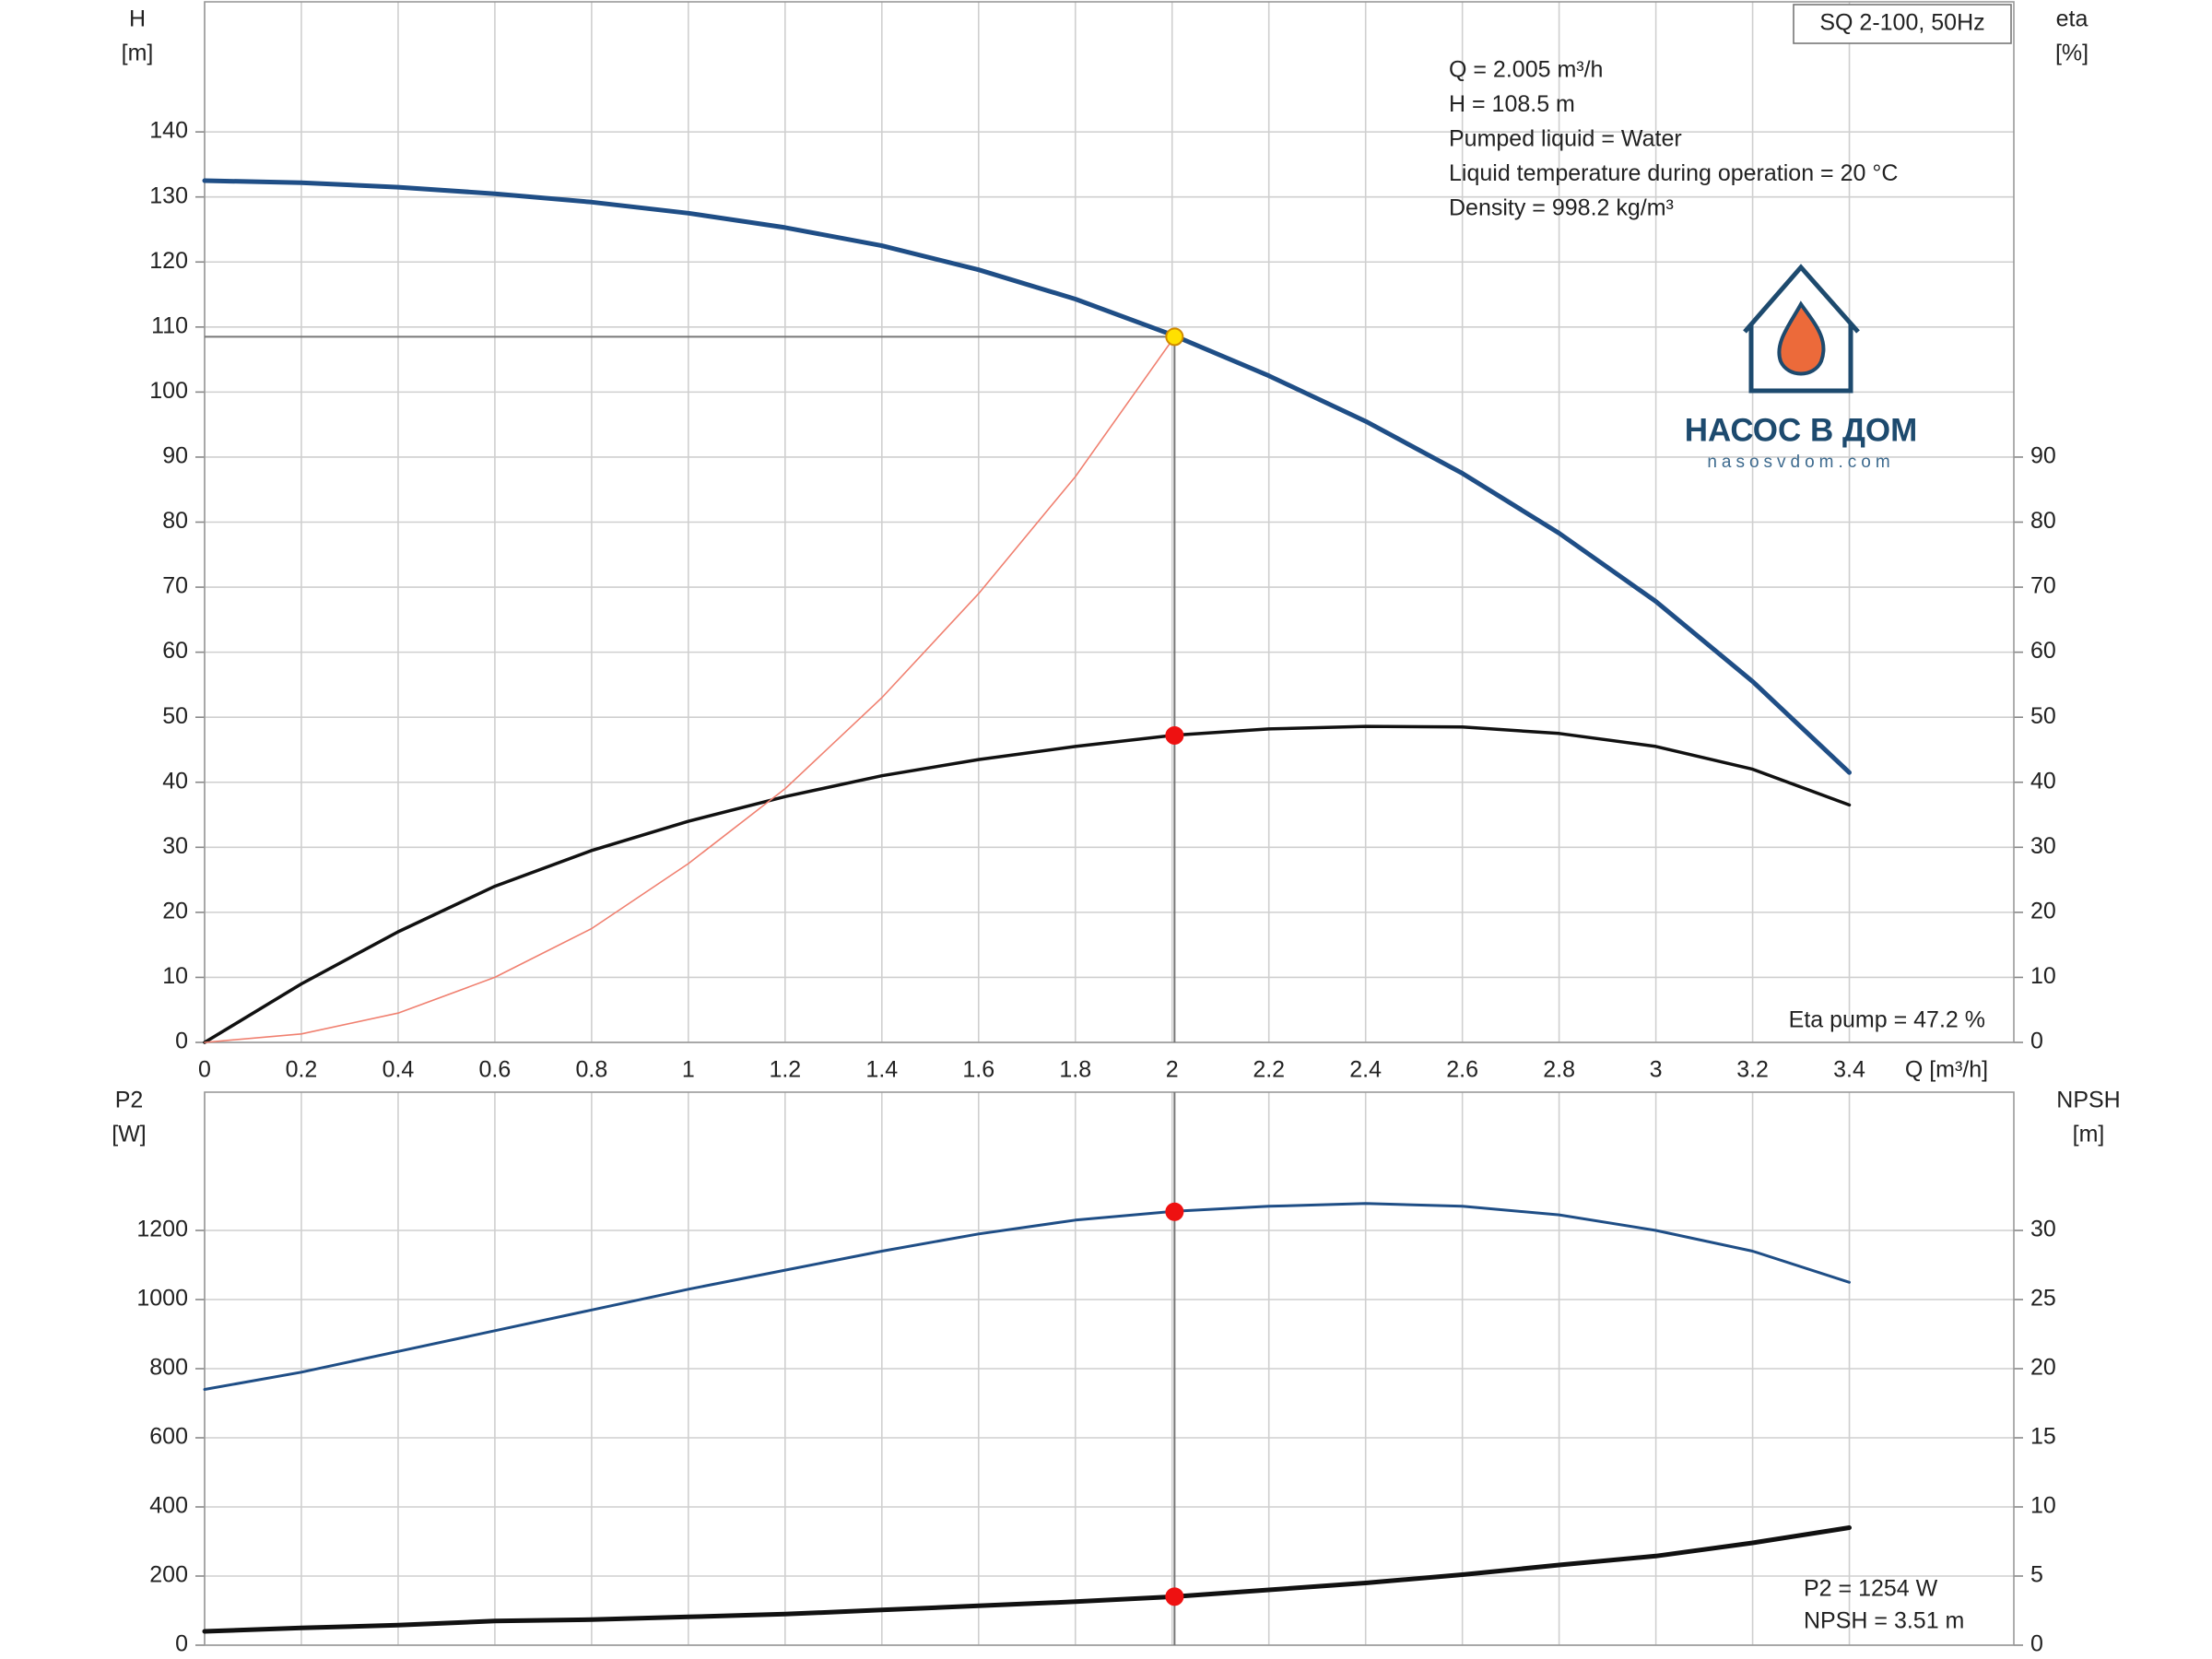 This screenshot has height=1659, width=2212. I want to click on y-tick-label: 1200, so click(162, 1229).